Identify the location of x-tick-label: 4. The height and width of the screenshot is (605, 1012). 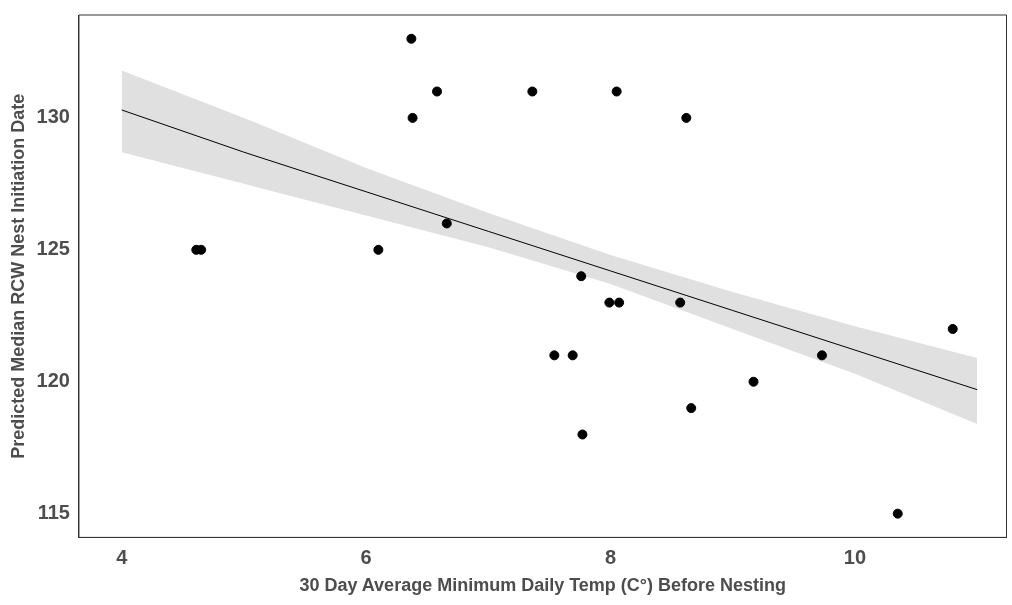
(122, 556).